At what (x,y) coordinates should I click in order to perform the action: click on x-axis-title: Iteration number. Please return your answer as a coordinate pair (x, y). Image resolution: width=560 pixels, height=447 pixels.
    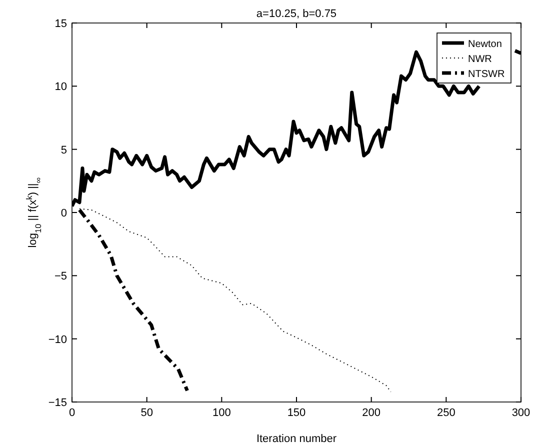
    Looking at the image, I should click on (296, 439).